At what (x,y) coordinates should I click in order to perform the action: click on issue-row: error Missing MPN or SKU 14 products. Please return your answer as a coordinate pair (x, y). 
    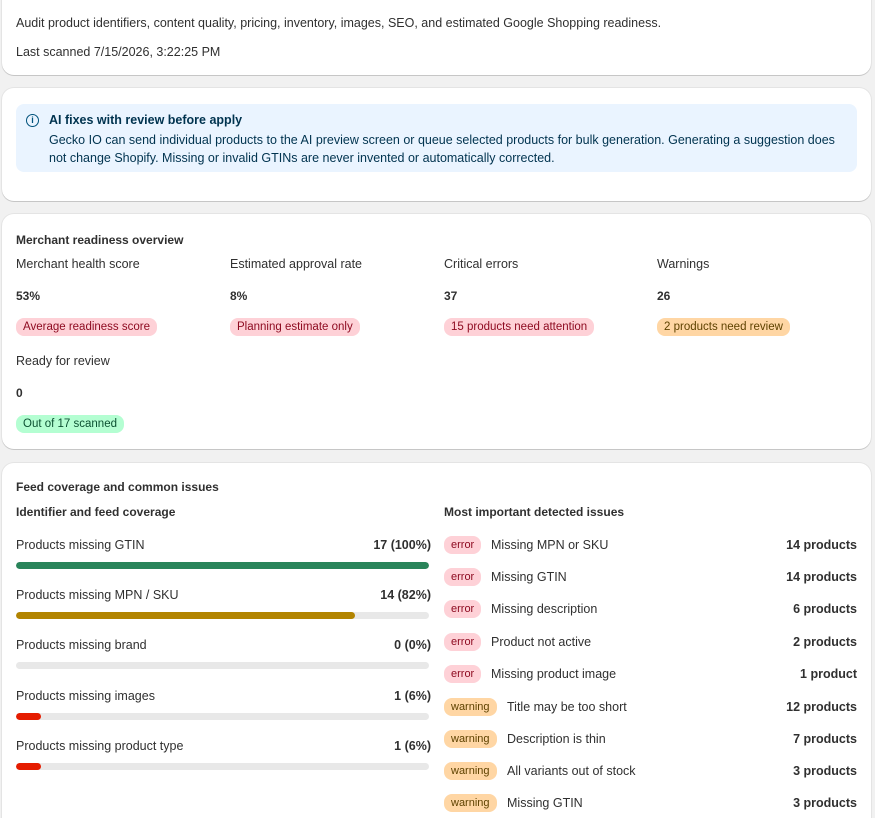
    Looking at the image, I should click on (650, 546).